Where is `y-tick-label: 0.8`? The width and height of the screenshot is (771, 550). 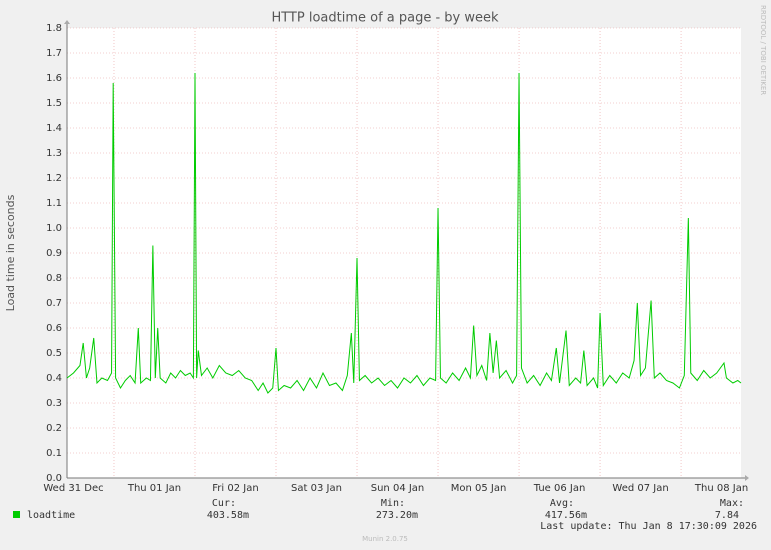 y-tick-label: 0.8 is located at coordinates (54, 278).